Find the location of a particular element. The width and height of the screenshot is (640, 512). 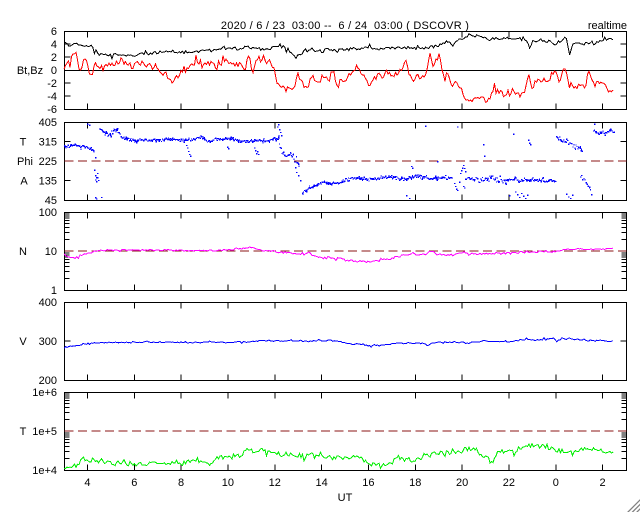

svg-text: 22 is located at coordinates (509, 483).